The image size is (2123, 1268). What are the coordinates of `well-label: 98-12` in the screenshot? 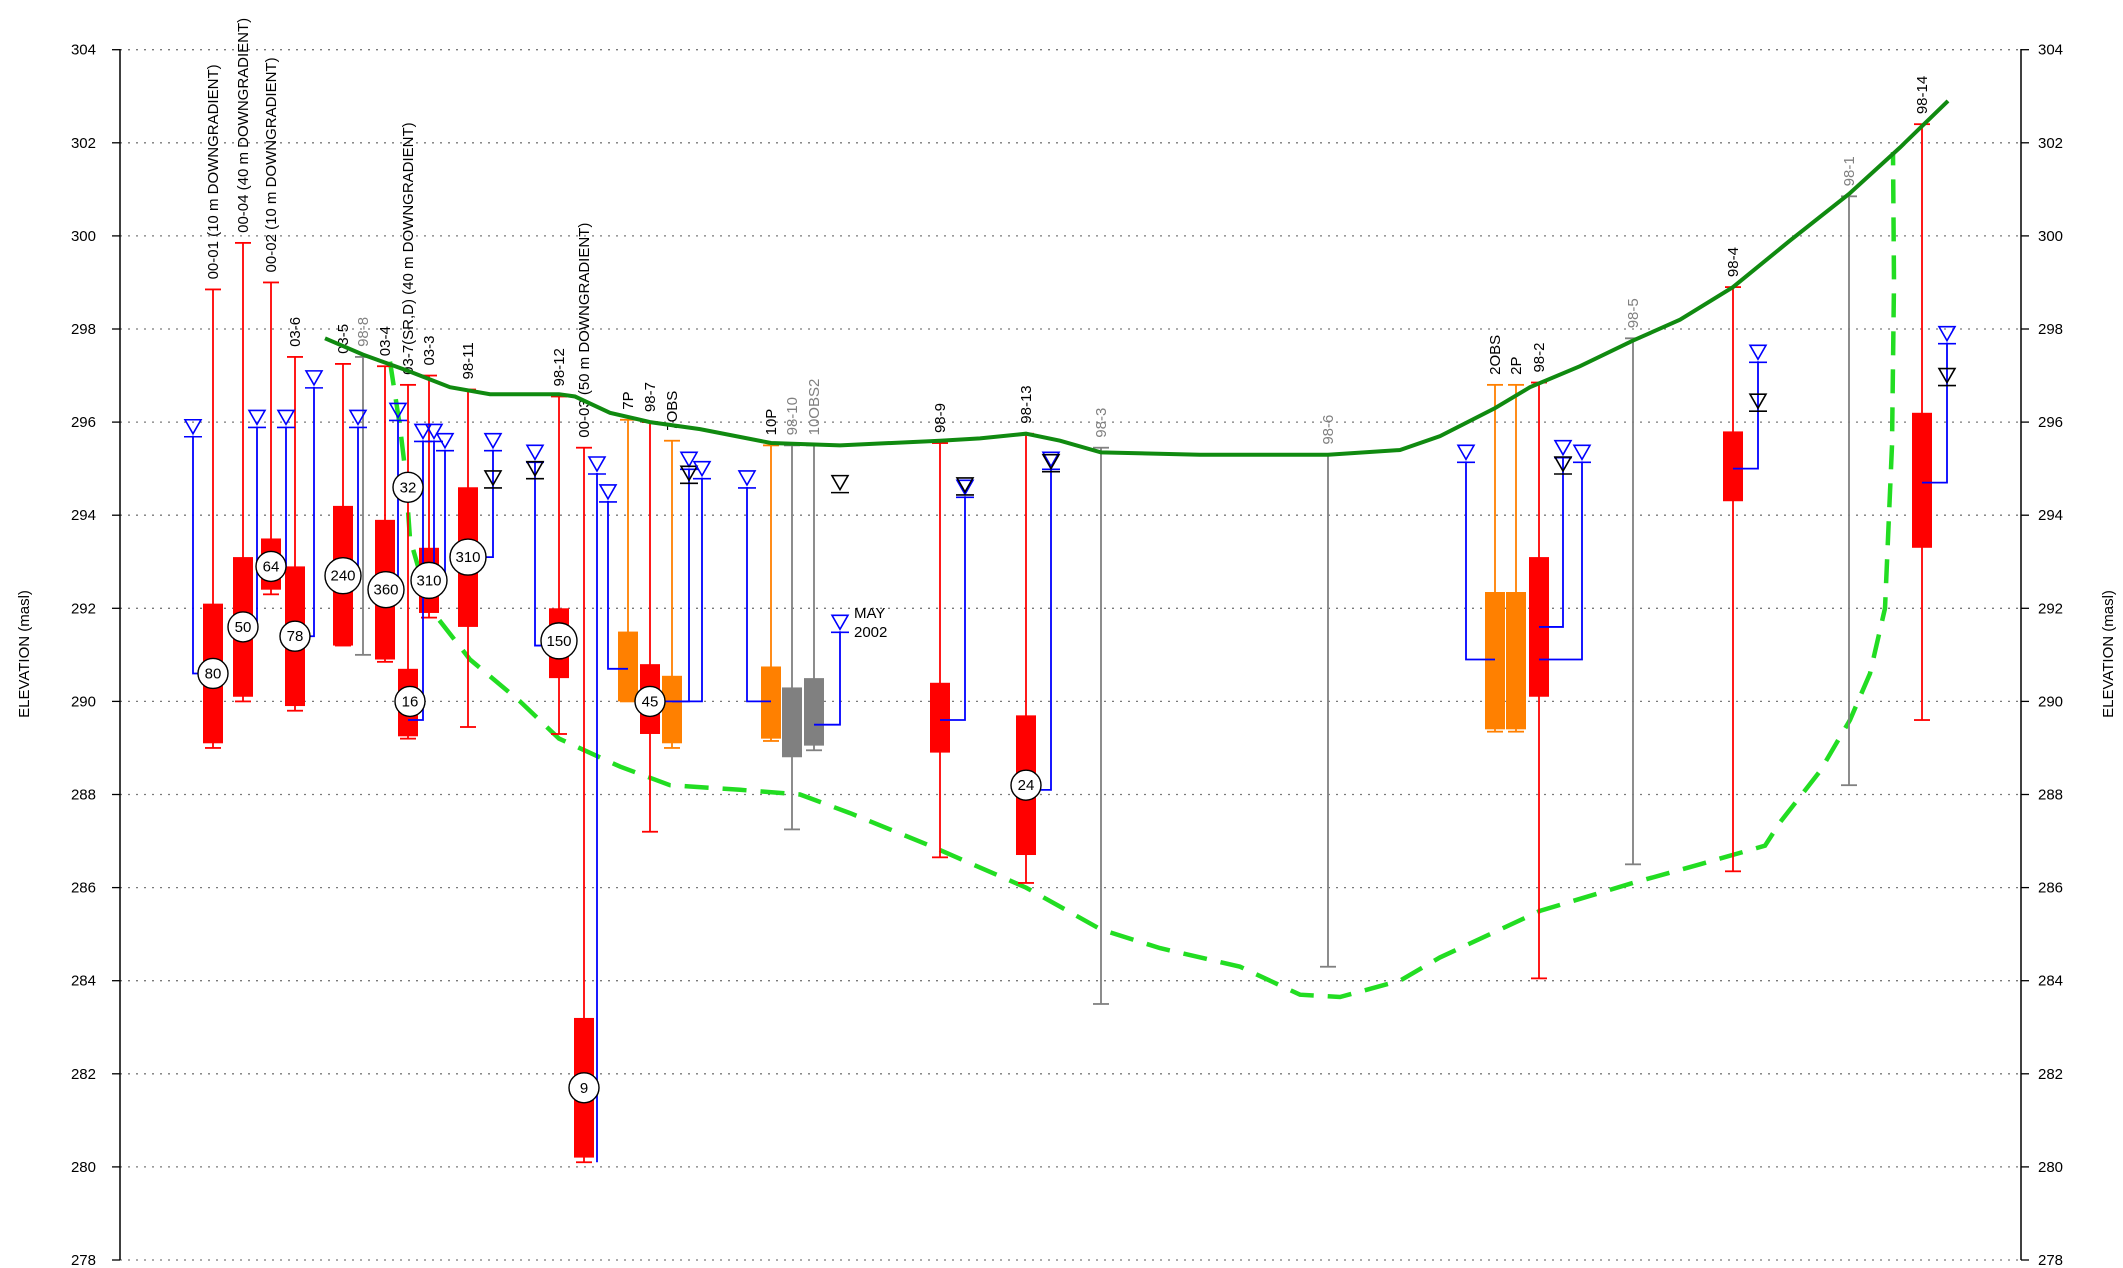 It's located at (559, 367).